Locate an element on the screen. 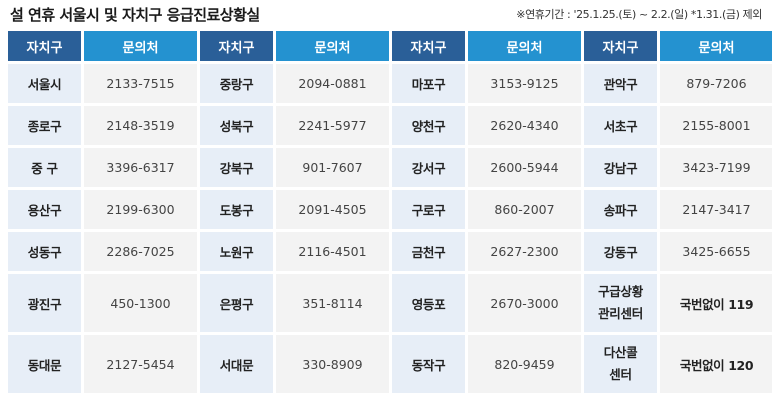 The width and height of the screenshot is (772, 403). district-cell: 중 구 is located at coordinates (44, 167).